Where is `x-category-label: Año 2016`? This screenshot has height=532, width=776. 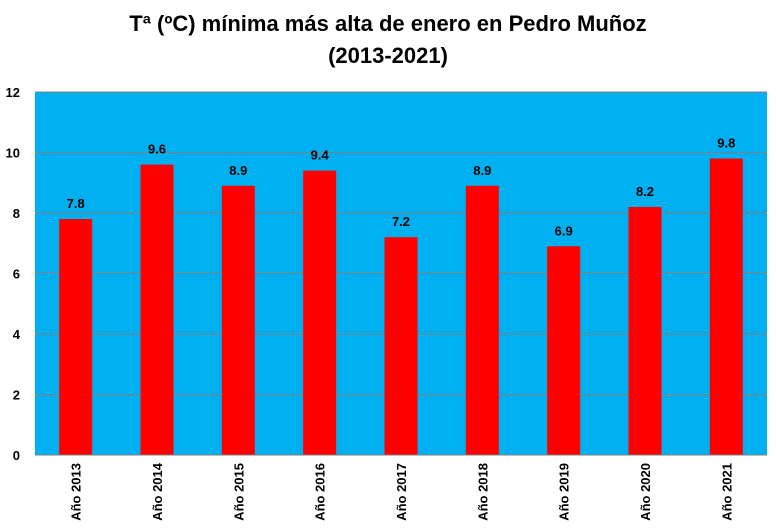
x-category-label: Año 2016 is located at coordinates (320, 492).